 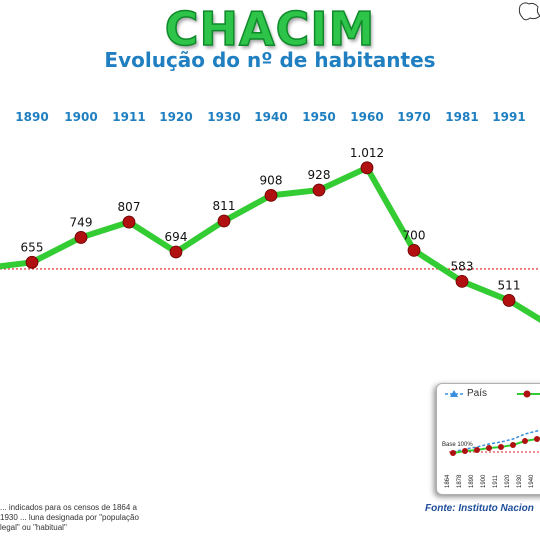 I want to click on data-label: 928, so click(x=319, y=175).